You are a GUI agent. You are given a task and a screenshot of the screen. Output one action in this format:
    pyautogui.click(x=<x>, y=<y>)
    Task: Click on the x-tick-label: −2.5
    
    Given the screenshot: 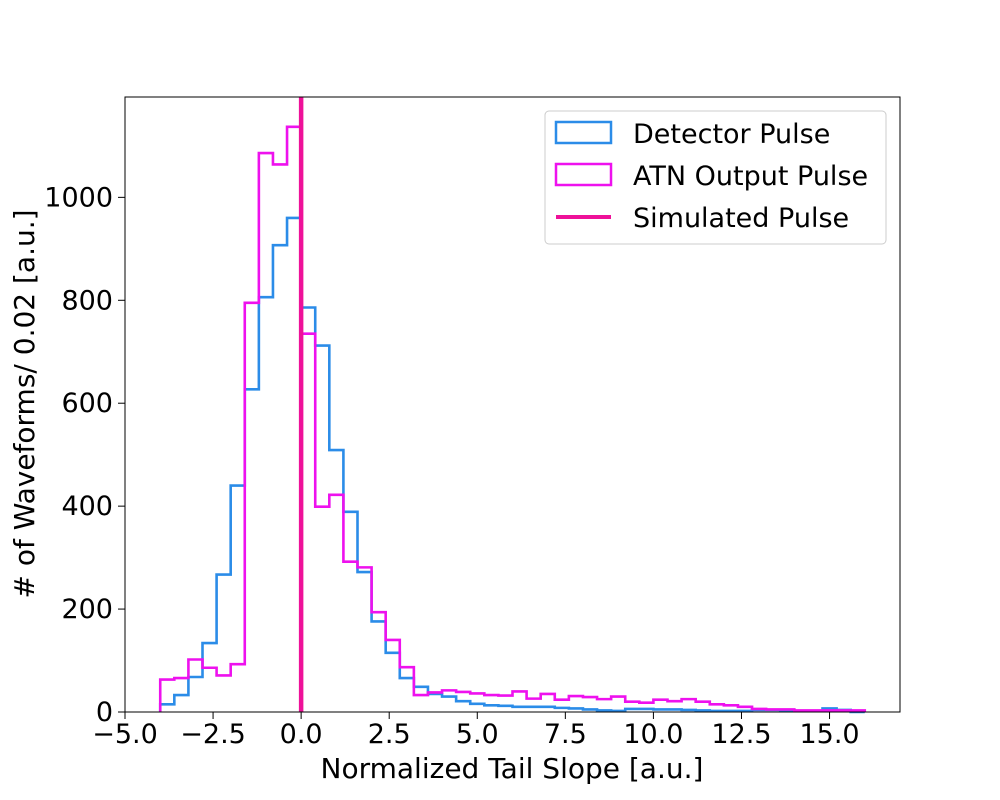 What is the action you would take?
    pyautogui.click(x=213, y=734)
    